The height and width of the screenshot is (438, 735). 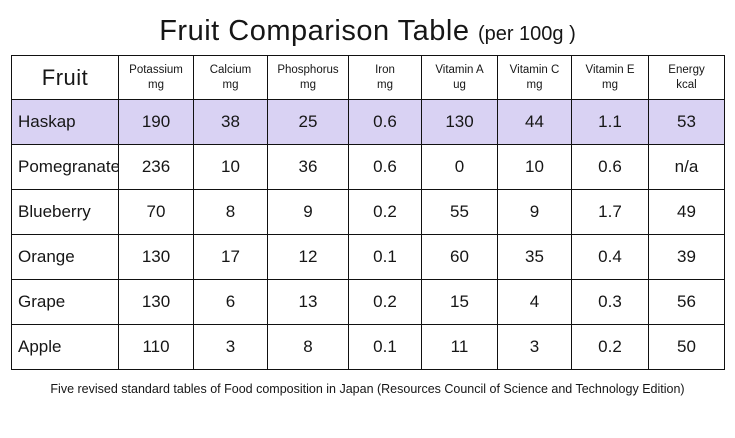 What do you see at coordinates (230, 122) in the screenshot?
I see `value-cell: 38` at bounding box center [230, 122].